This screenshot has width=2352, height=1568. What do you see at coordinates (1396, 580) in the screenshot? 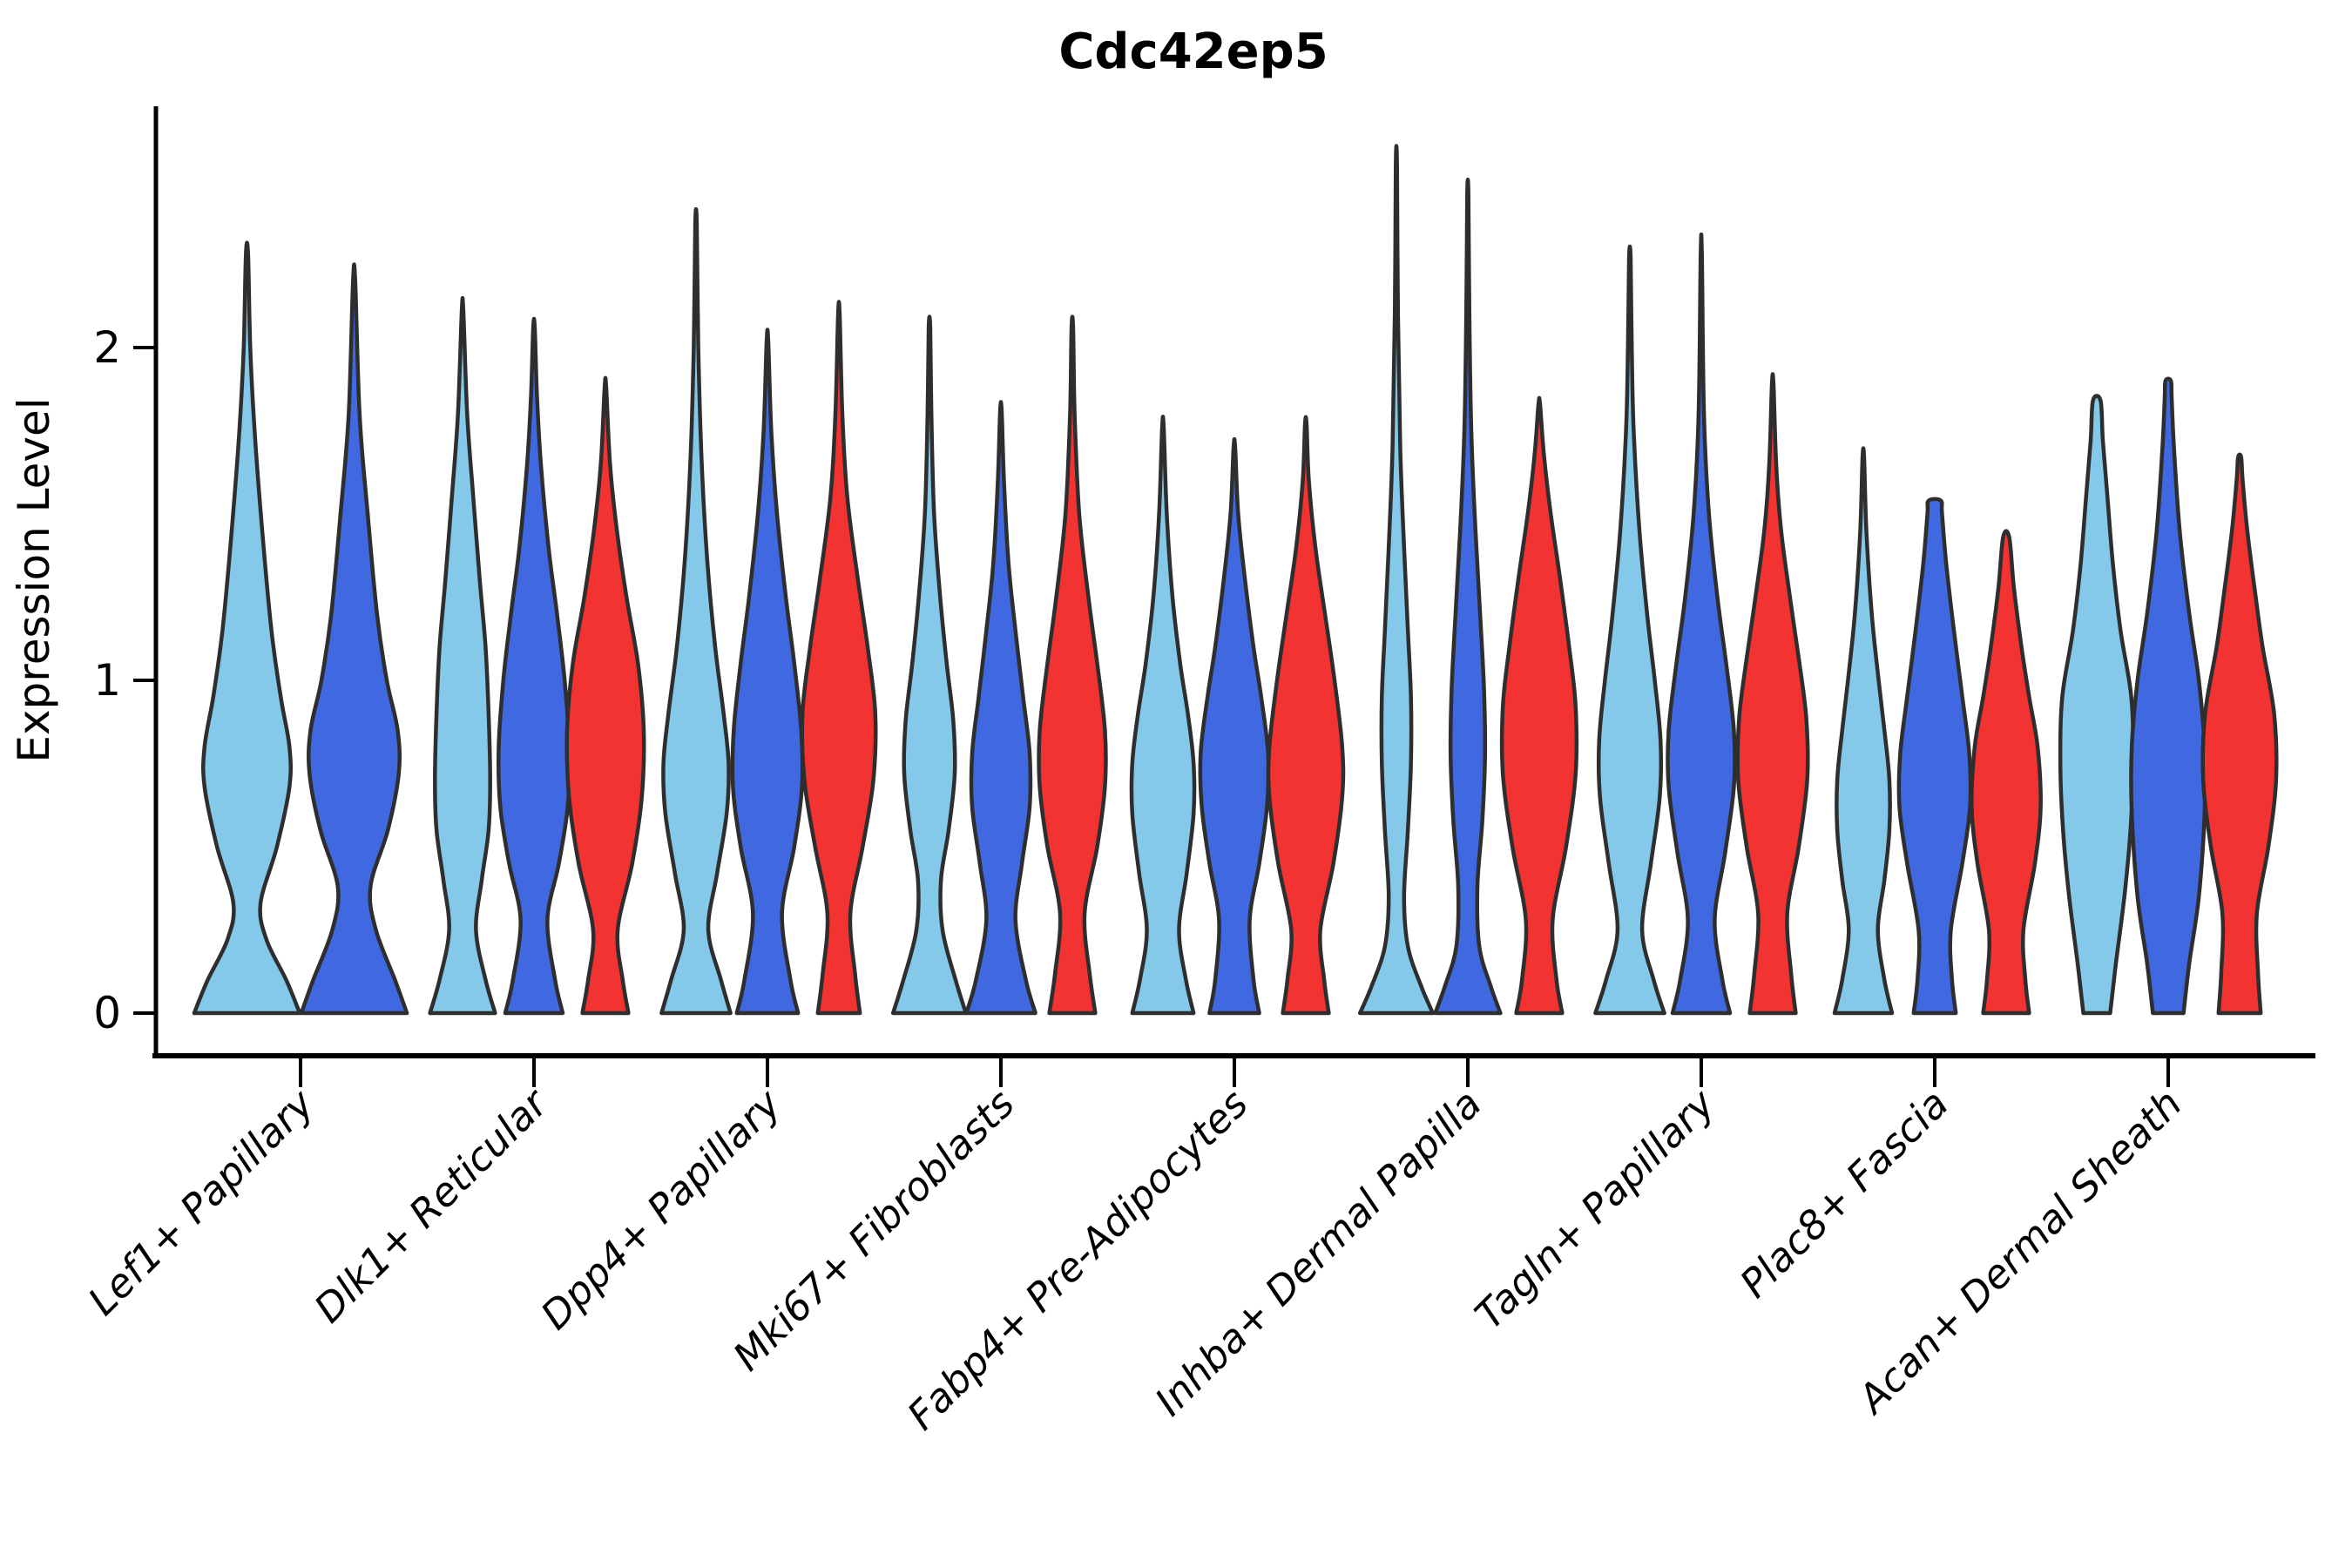
I see `violin-Inhba+ Dermal Papilla-light-blue` at bounding box center [1396, 580].